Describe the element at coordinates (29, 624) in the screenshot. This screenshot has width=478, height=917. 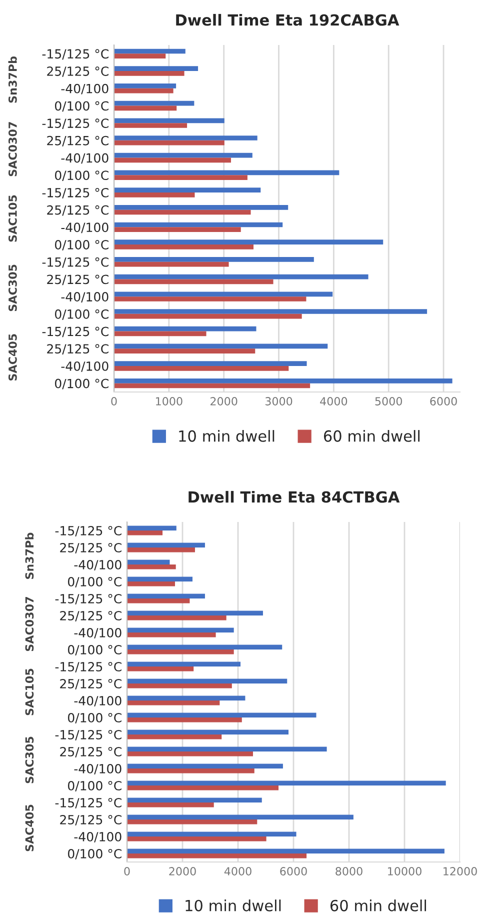
I see `text: SAC0307` at that location.